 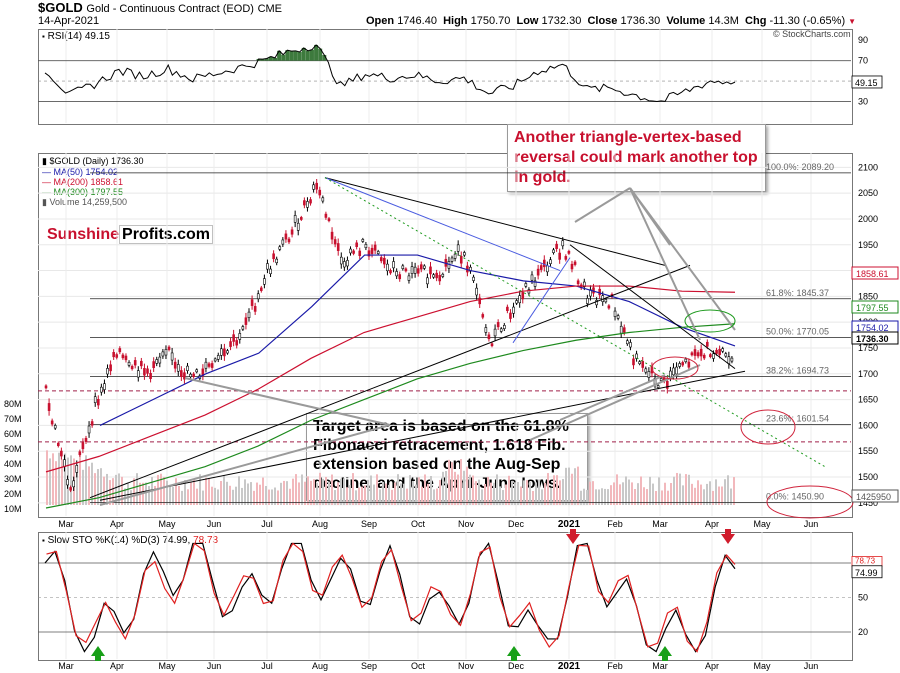 What do you see at coordinates (868, 167) in the screenshot?
I see `price-tick-label: 2100` at bounding box center [868, 167].